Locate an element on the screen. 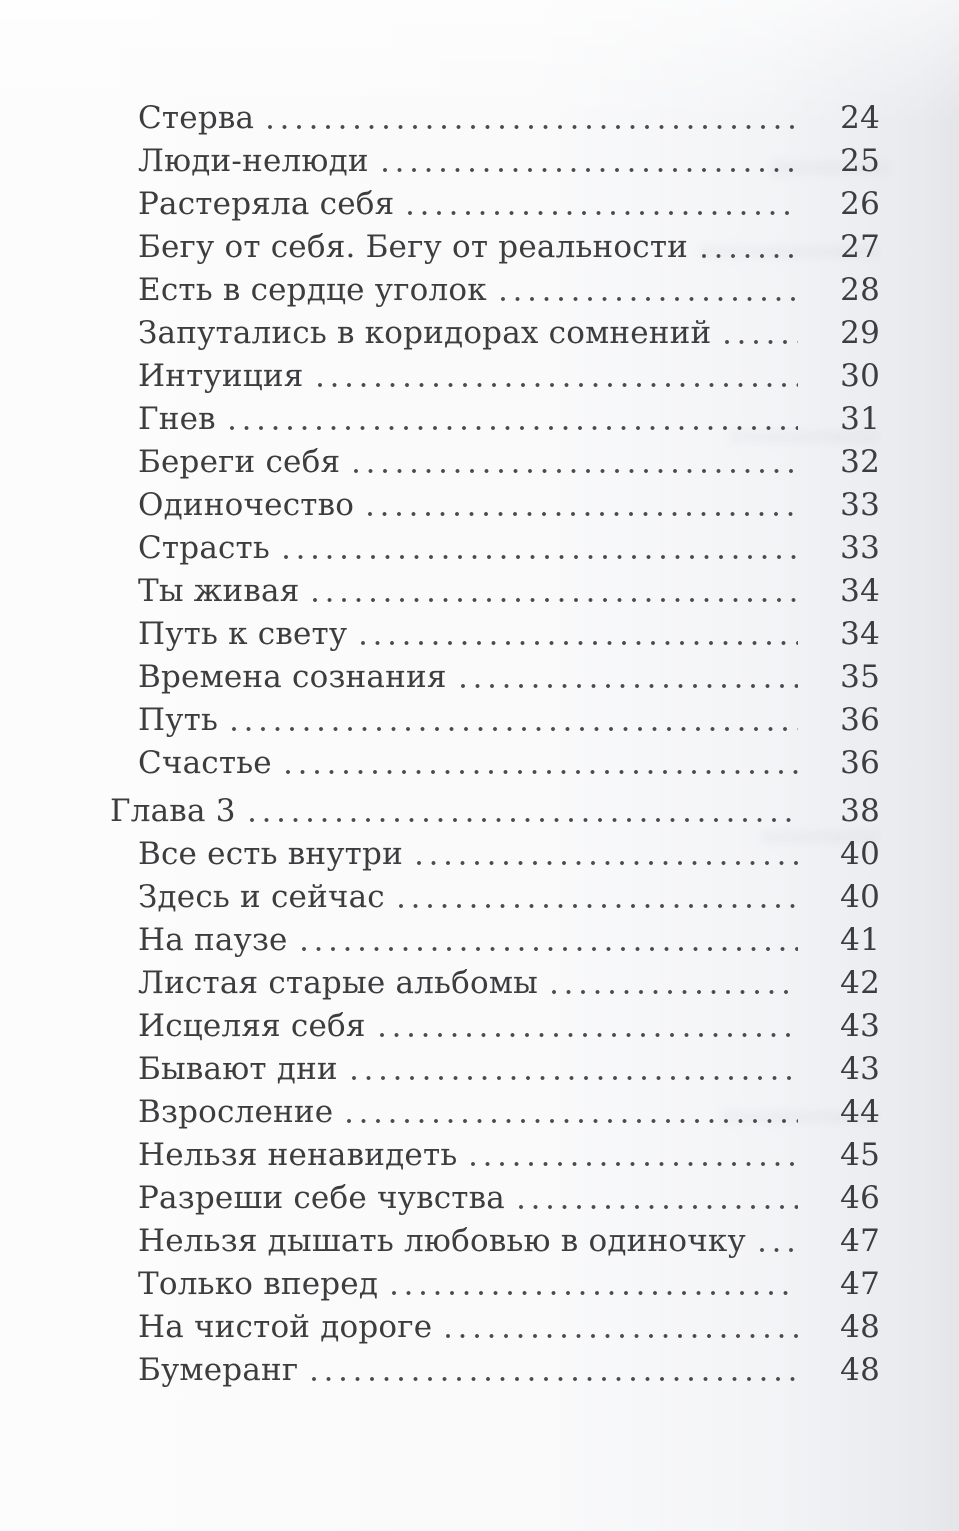  toc-entry-title: Счастье is located at coordinates (205, 763).